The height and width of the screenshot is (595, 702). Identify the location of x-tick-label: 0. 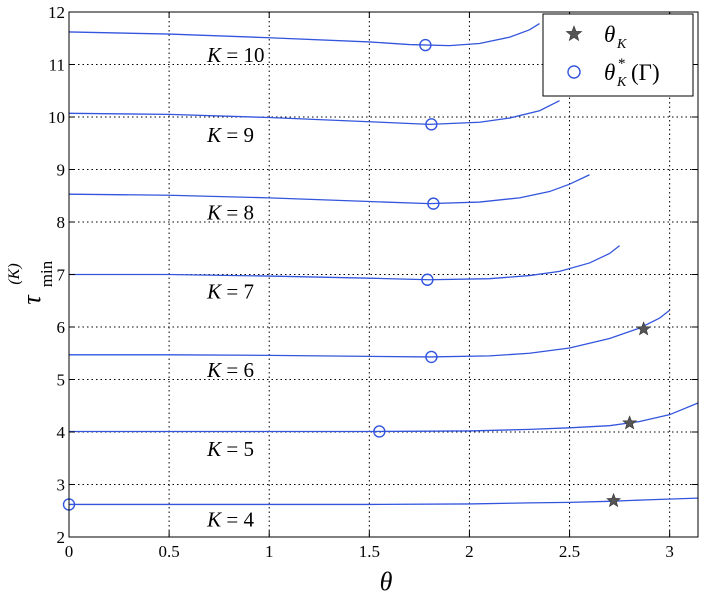
(69, 551).